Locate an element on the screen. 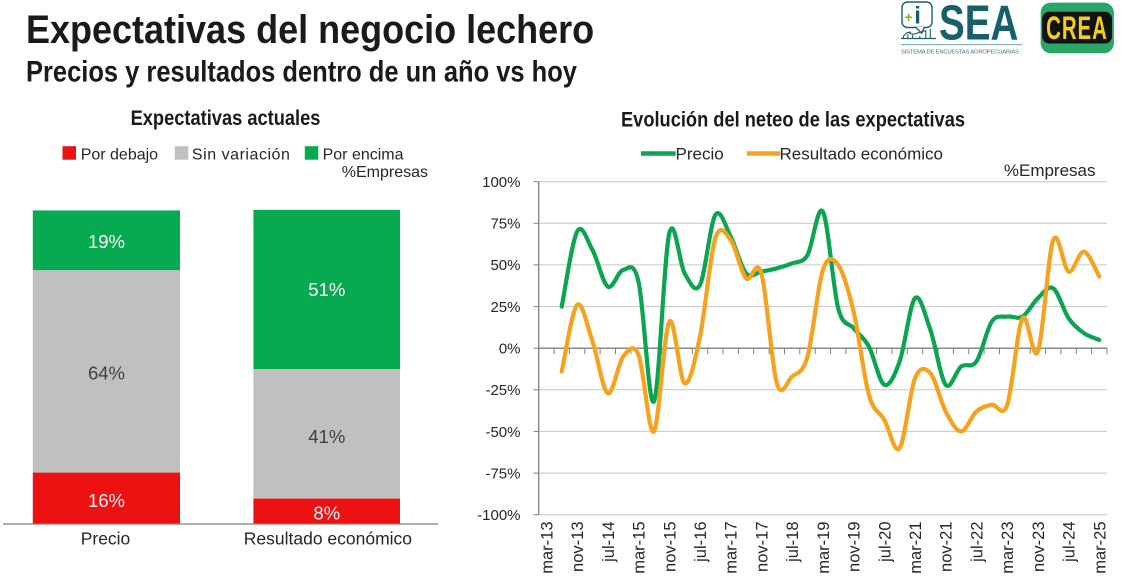 This screenshot has width=1125, height=587. svg-text: mar-17 is located at coordinates (732, 548).